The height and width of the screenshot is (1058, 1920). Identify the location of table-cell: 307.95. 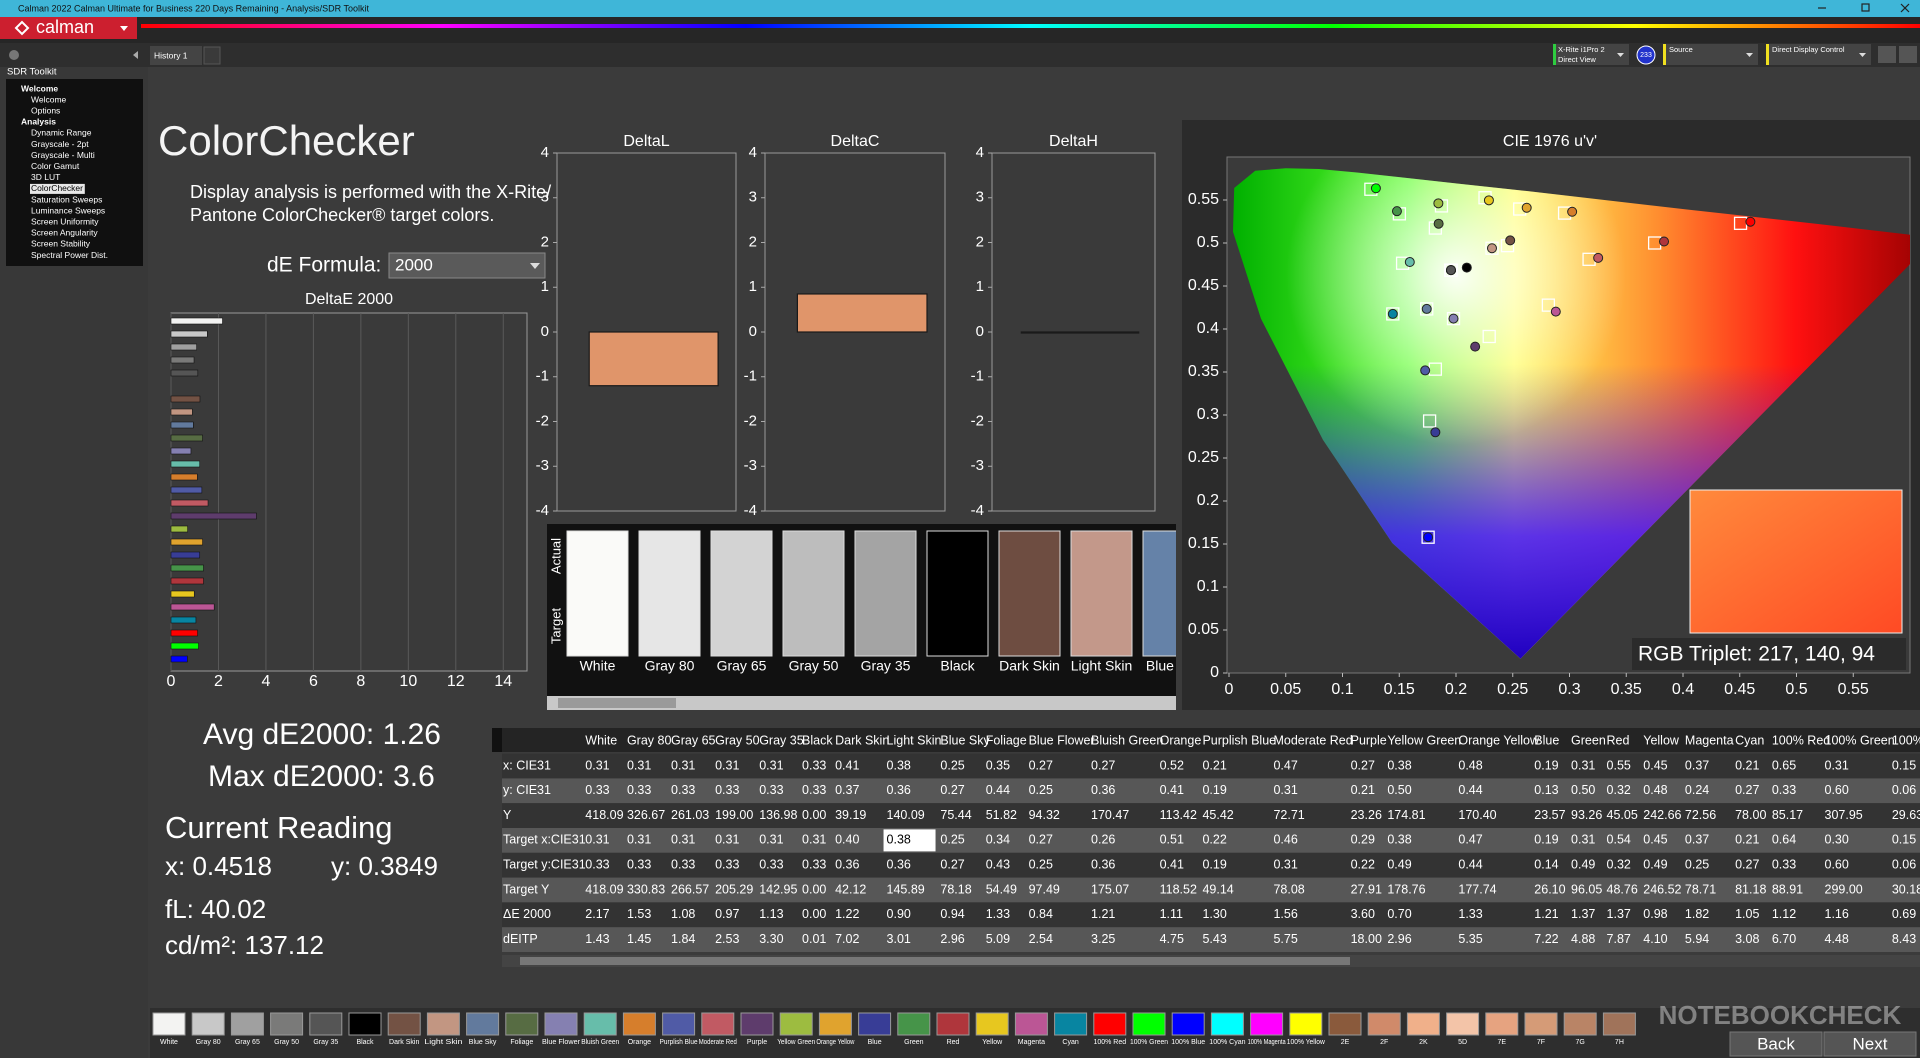
(1844, 815).